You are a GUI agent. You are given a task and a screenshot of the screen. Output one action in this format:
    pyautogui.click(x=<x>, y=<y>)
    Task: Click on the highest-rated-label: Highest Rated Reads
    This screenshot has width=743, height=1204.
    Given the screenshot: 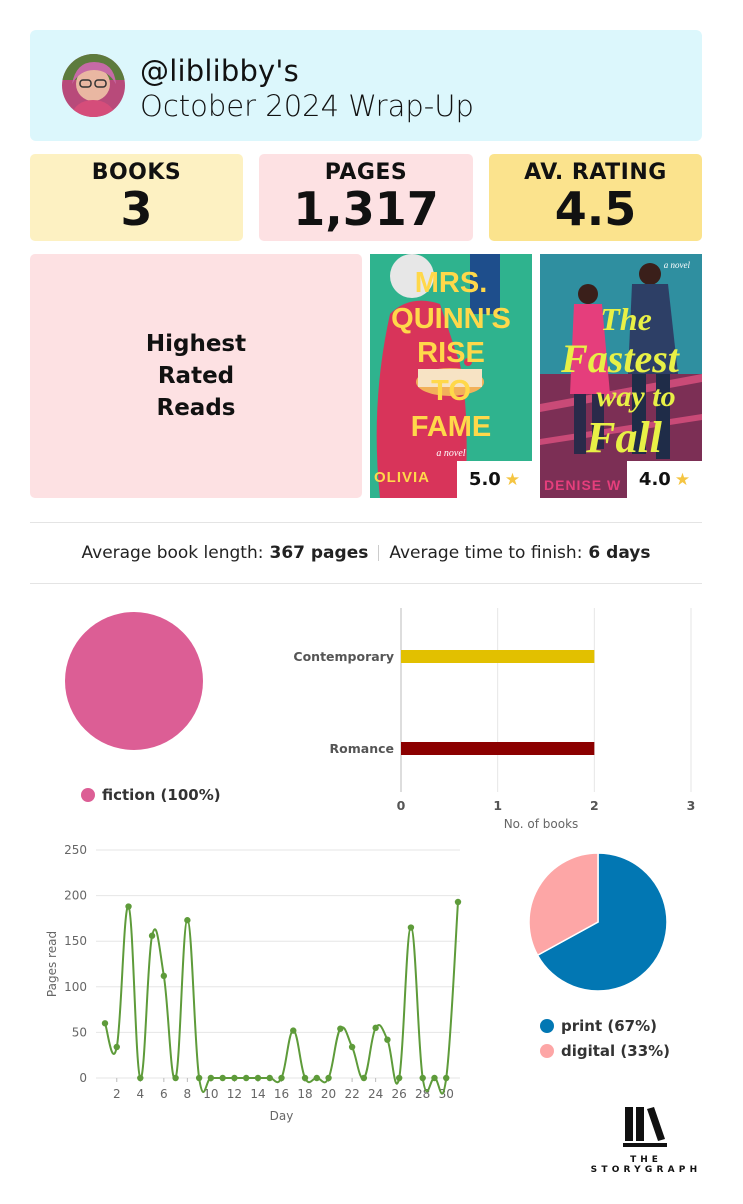 What is the action you would take?
    pyautogui.click(x=196, y=376)
    